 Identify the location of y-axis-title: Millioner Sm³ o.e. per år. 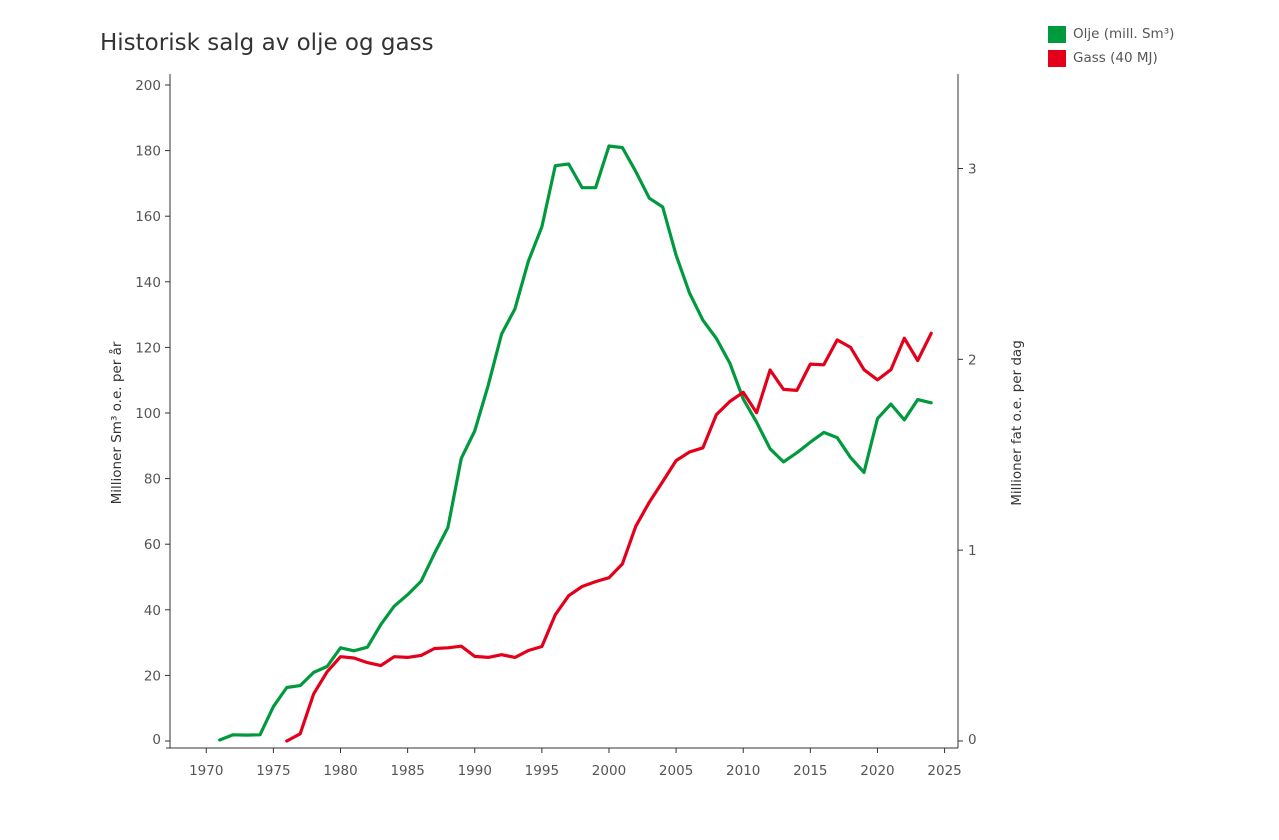
(116, 422).